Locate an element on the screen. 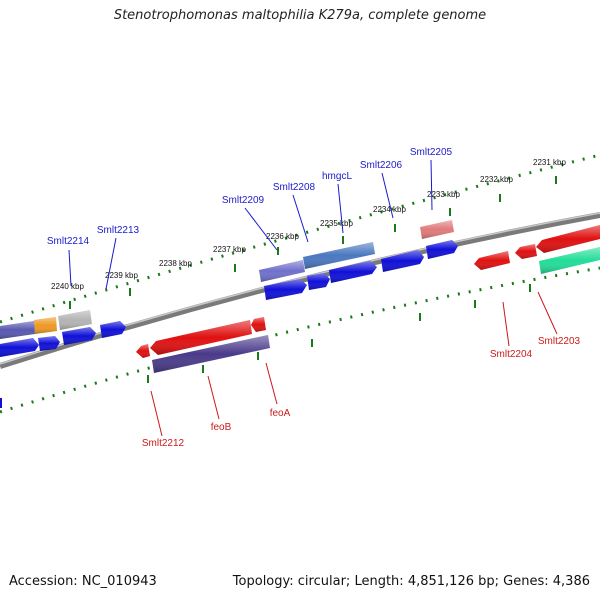 This screenshot has height=600, width=600. cds-forward-edge is located at coordinates (1, 403).